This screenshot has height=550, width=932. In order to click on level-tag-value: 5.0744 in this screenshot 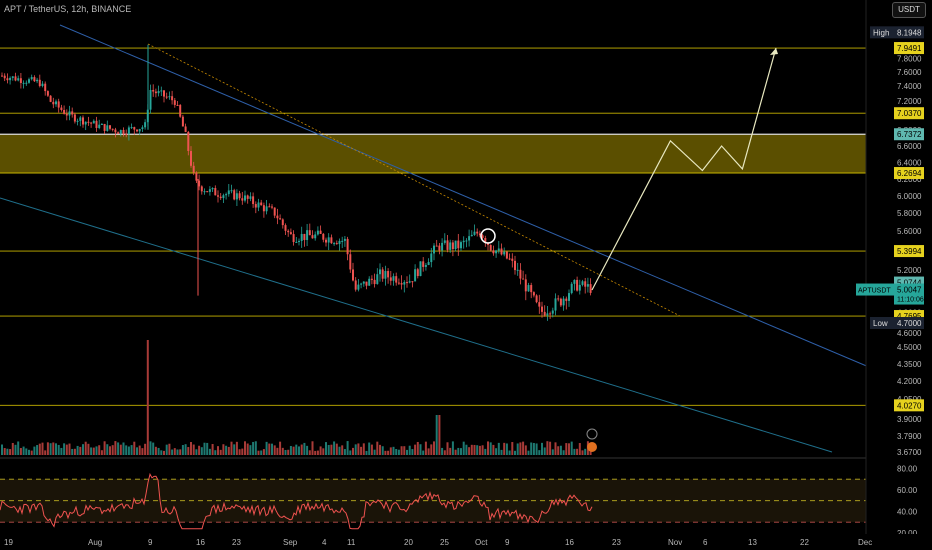, I will do `click(909, 283)`.